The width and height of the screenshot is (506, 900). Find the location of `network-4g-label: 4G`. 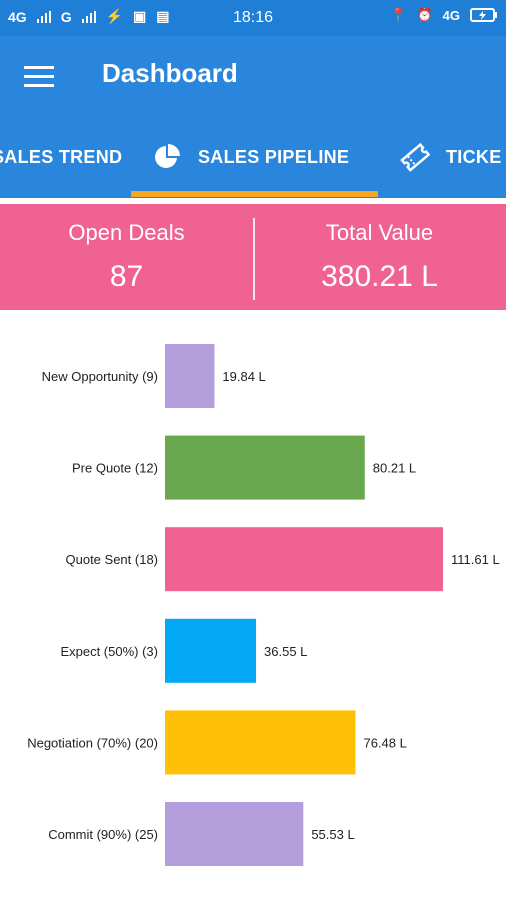

network-4g-label: 4G is located at coordinates (17, 16).